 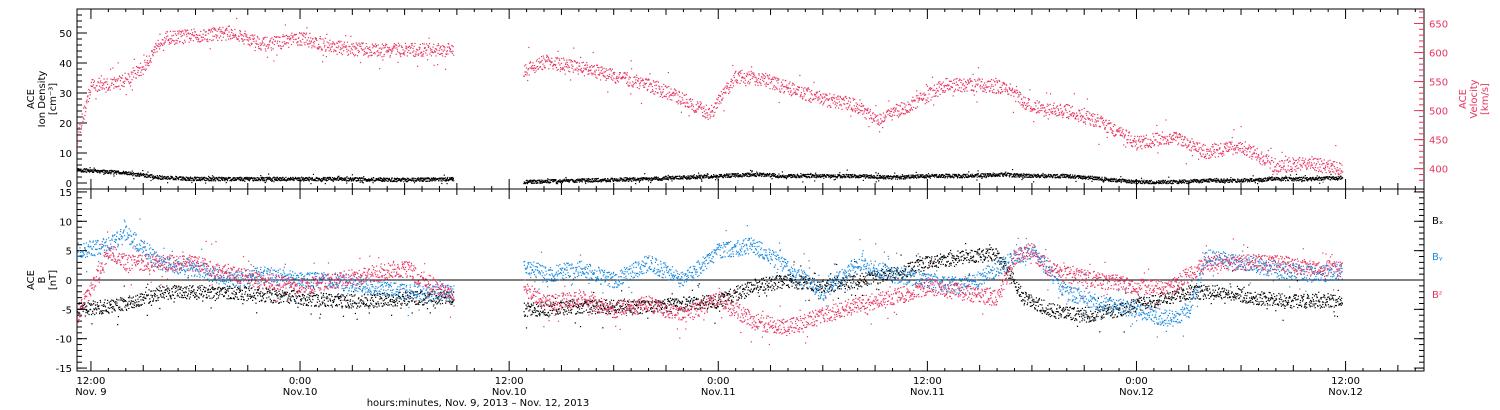 I want to click on panel1-ytick-label-3: 30, so click(x=65, y=94).